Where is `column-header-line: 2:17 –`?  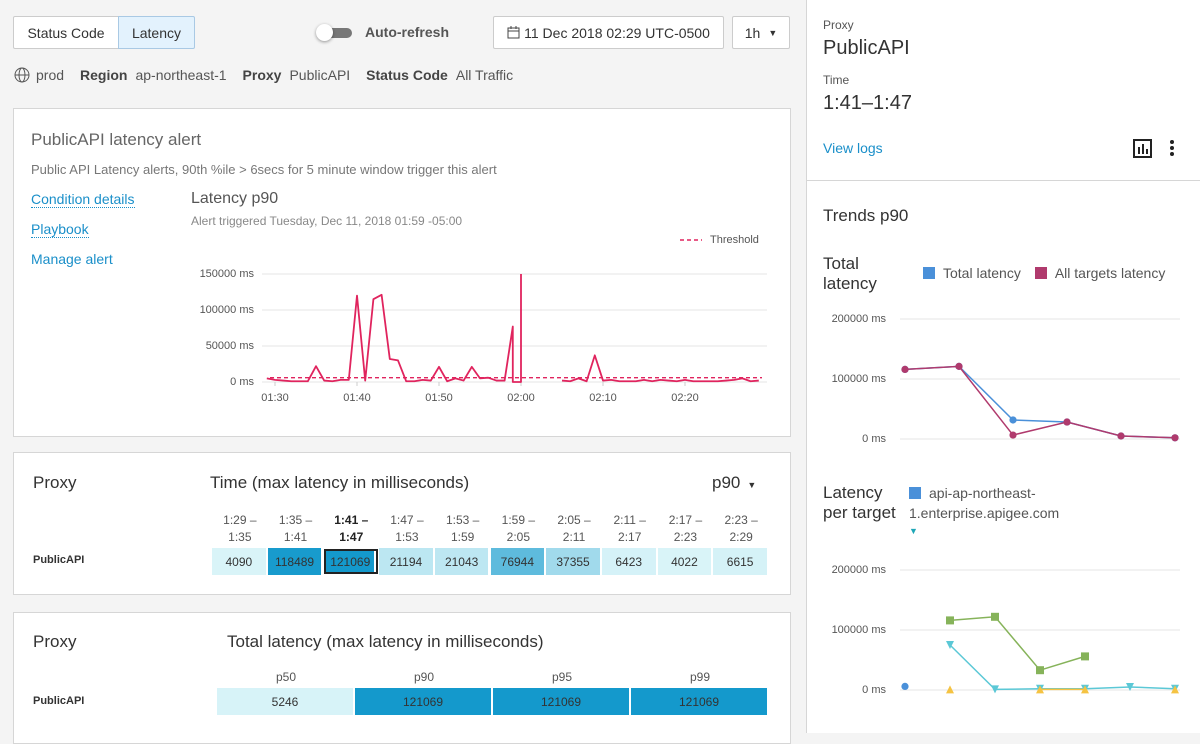
column-header-line: 2:17 – is located at coordinates (685, 520).